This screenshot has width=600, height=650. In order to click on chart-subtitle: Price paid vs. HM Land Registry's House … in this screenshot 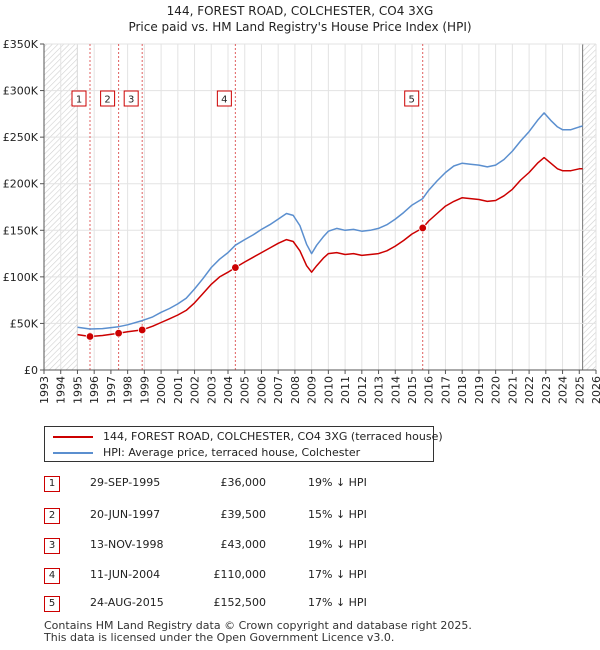, I will do `click(300, 27)`.